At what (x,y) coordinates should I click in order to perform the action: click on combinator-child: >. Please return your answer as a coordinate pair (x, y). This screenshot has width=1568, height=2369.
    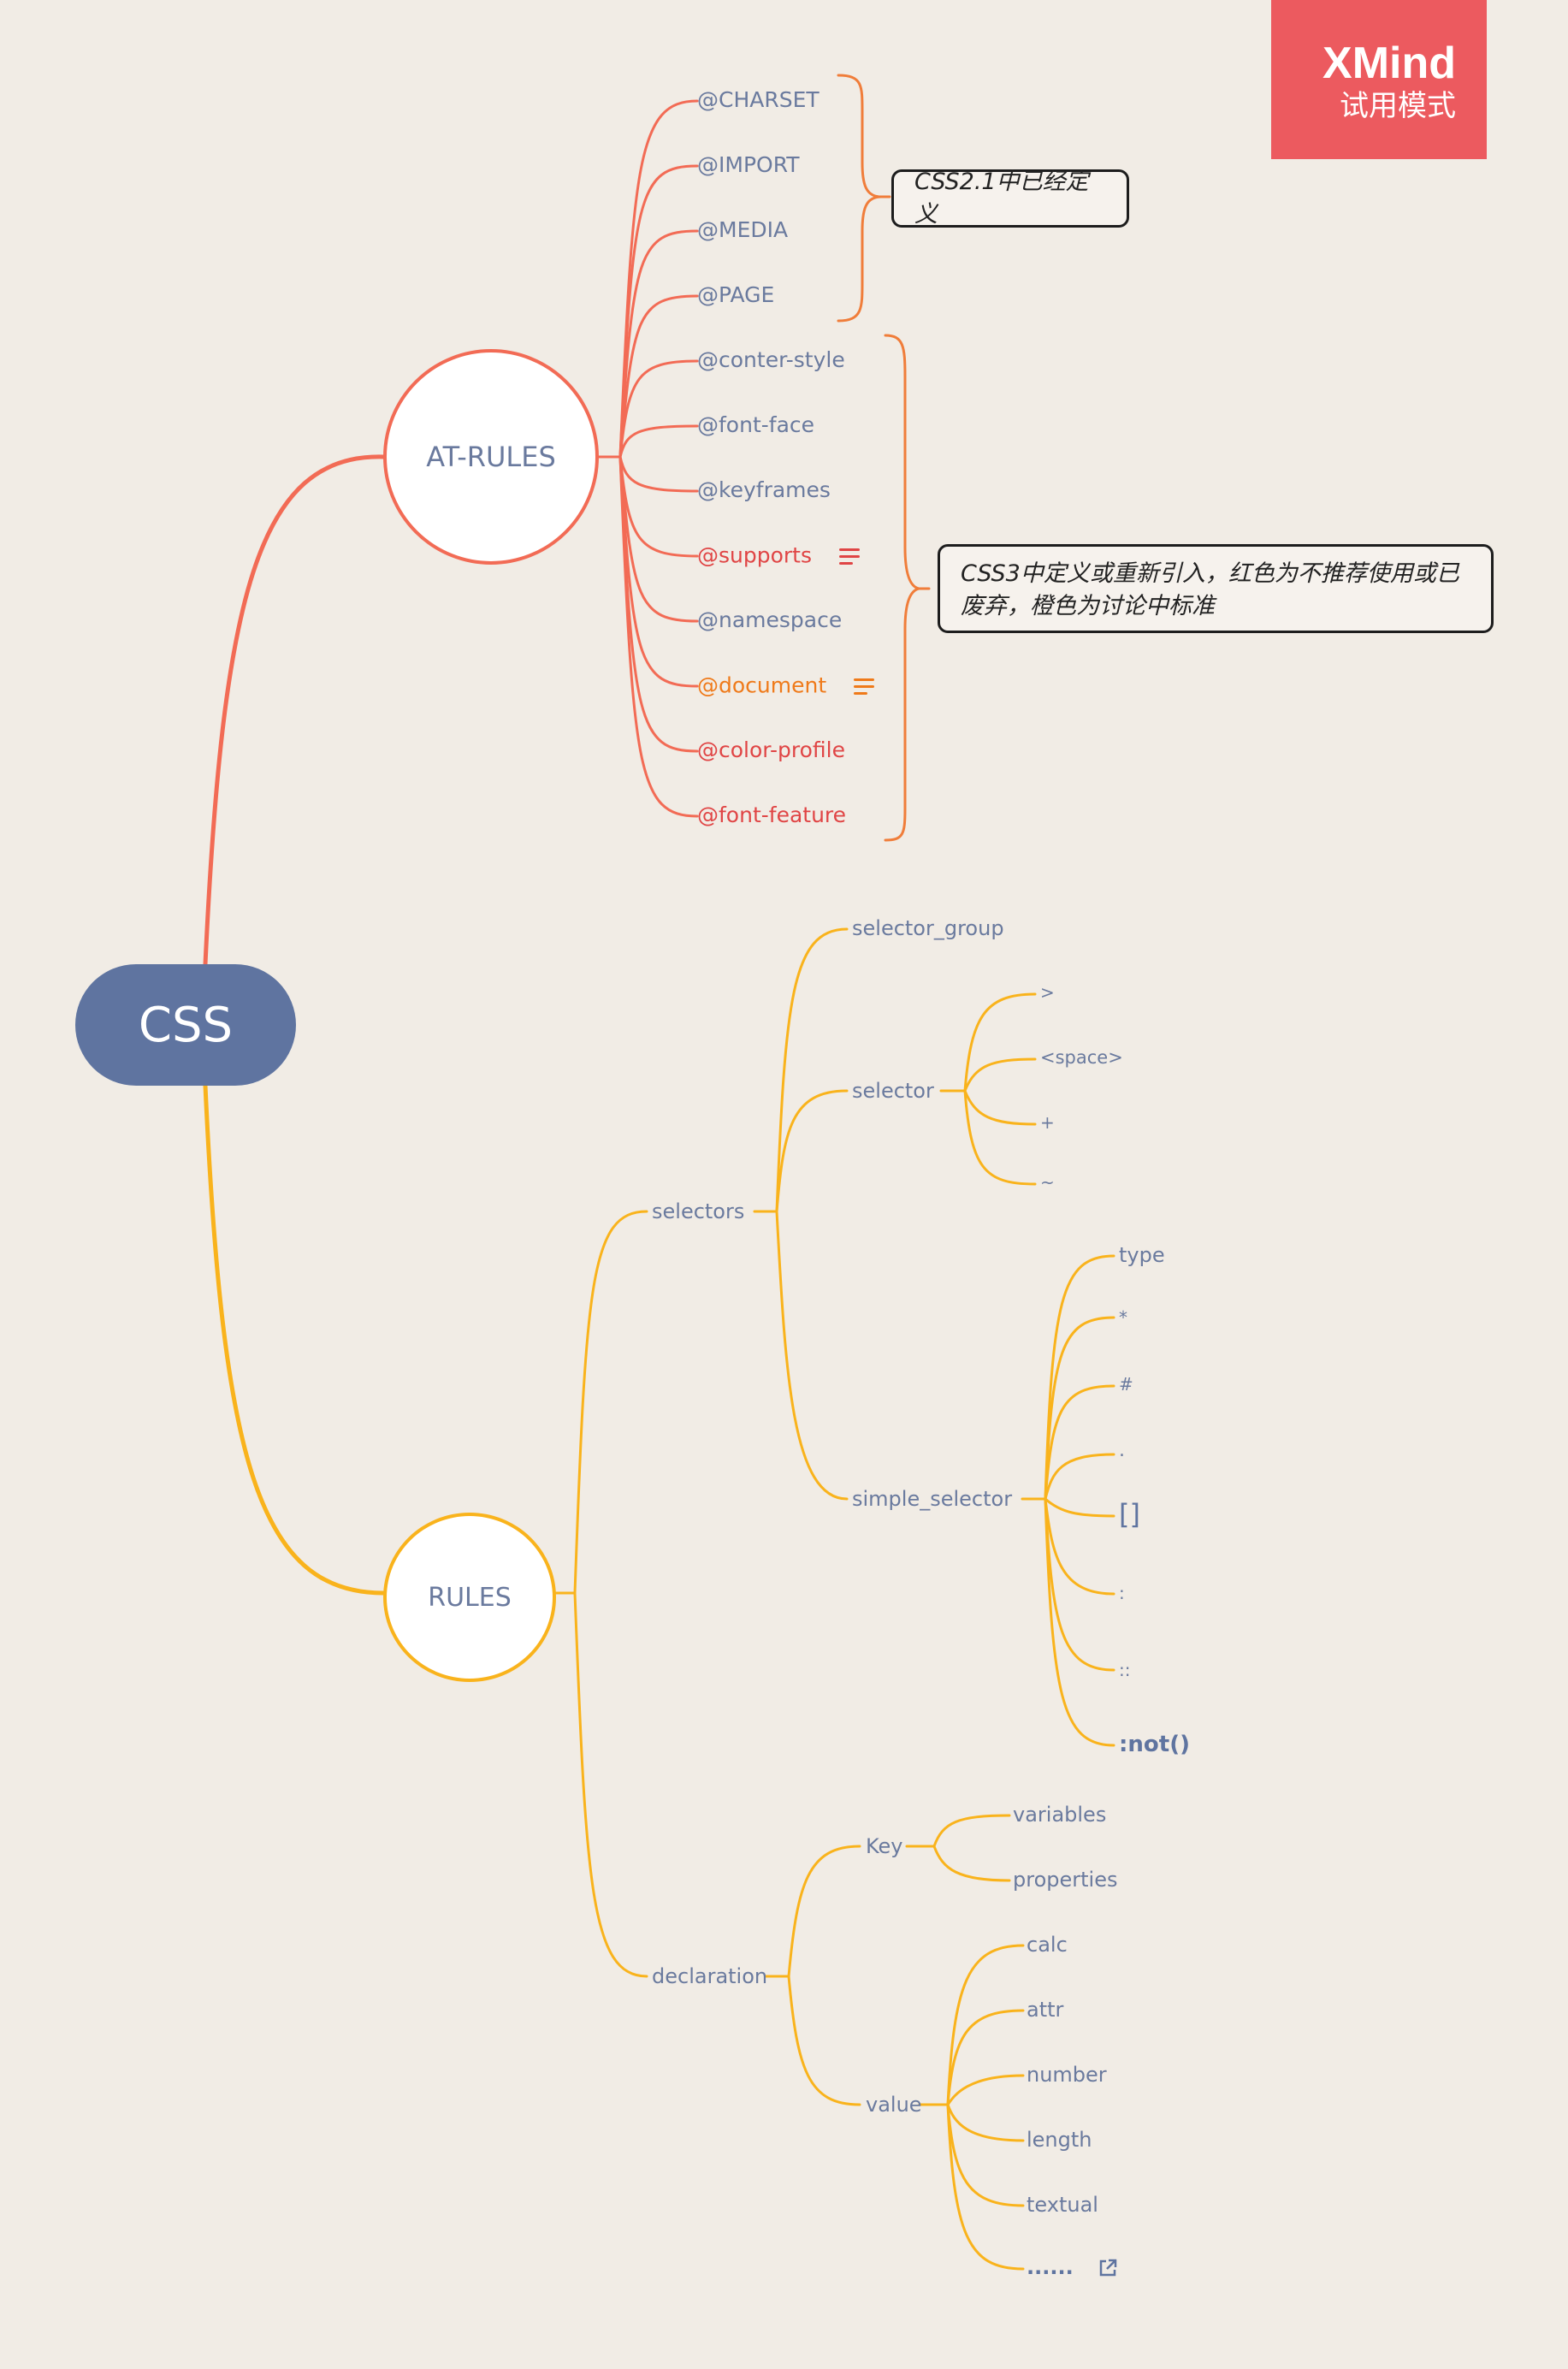
    Looking at the image, I should click on (1047, 993).